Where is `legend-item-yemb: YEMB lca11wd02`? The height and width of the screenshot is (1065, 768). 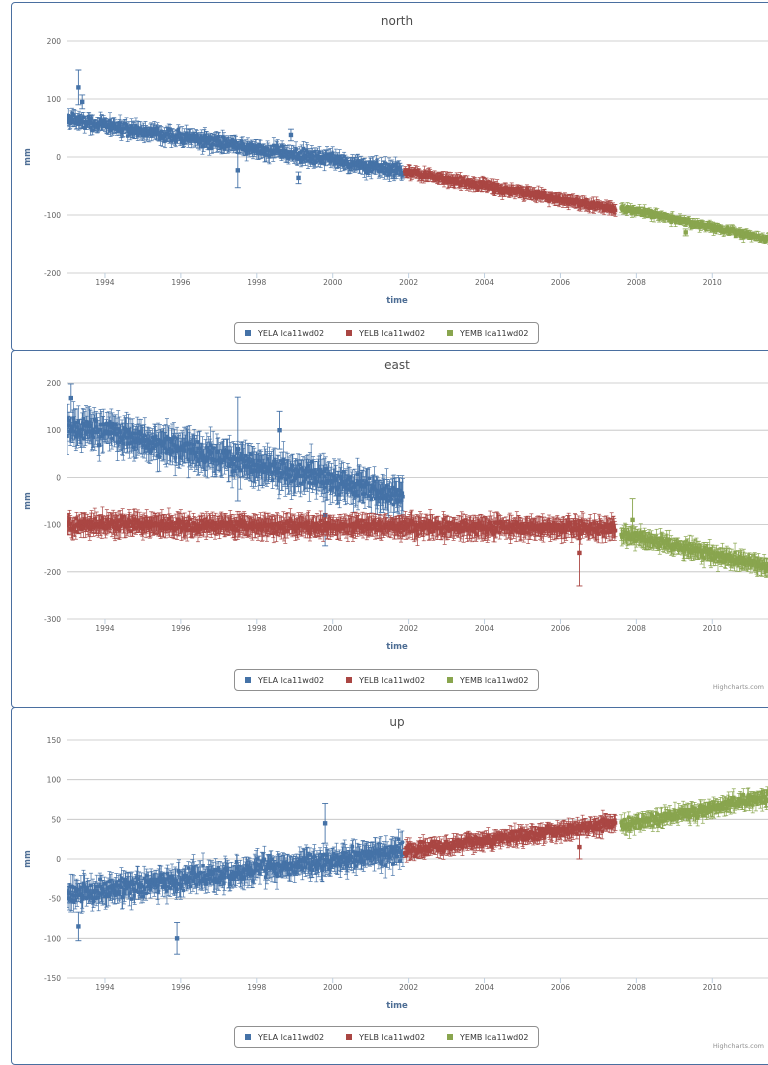
legend-item-yemb: YEMB lca11wd02 is located at coordinates (487, 333).